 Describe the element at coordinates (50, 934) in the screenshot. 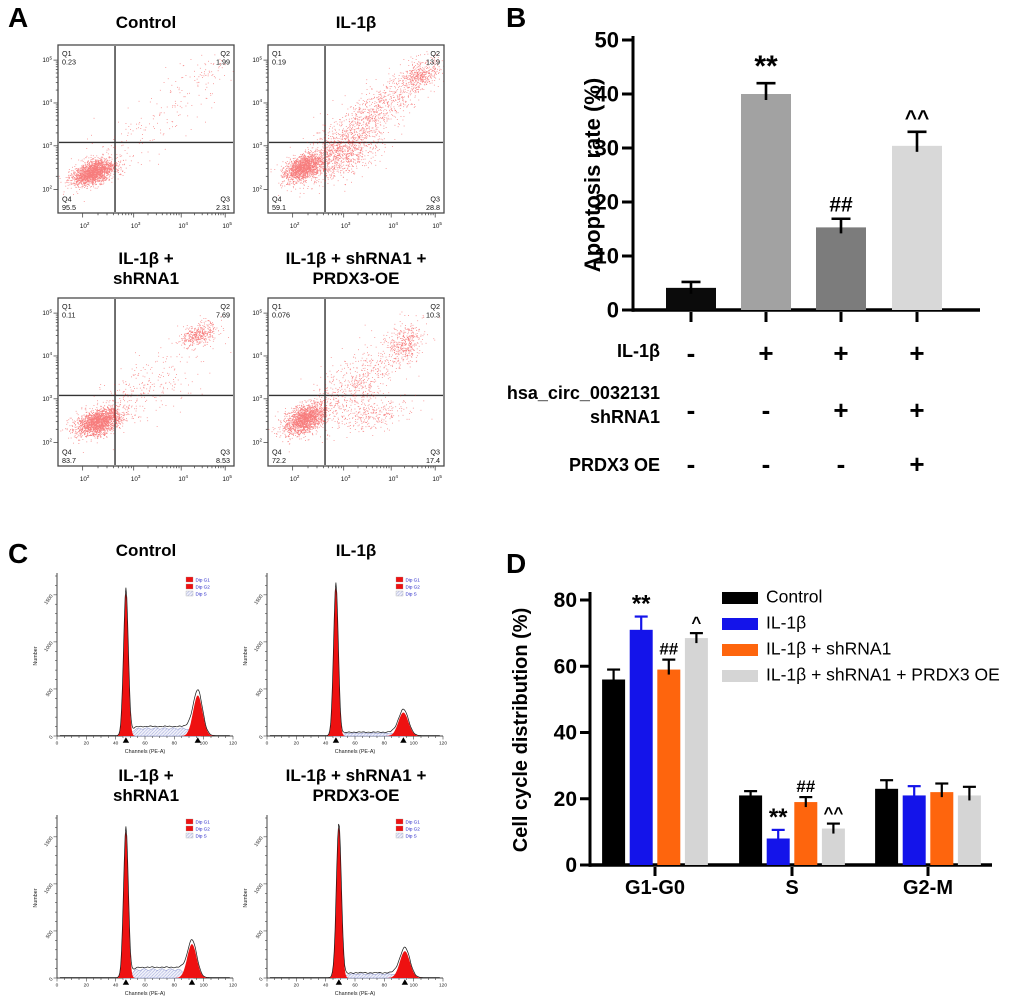

I see `y-tick-label: 500` at that location.